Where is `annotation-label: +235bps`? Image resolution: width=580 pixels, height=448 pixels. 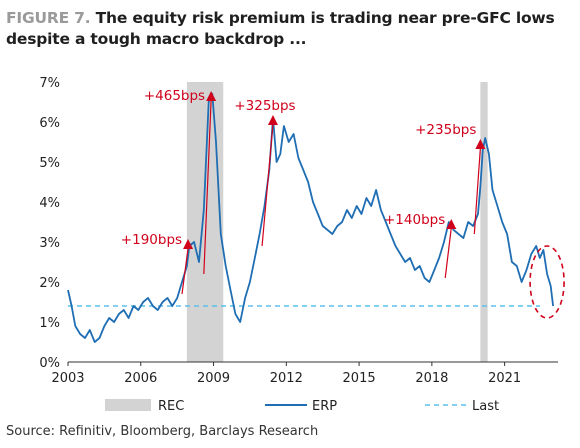
annotation-label: +235bps is located at coordinates (445, 130).